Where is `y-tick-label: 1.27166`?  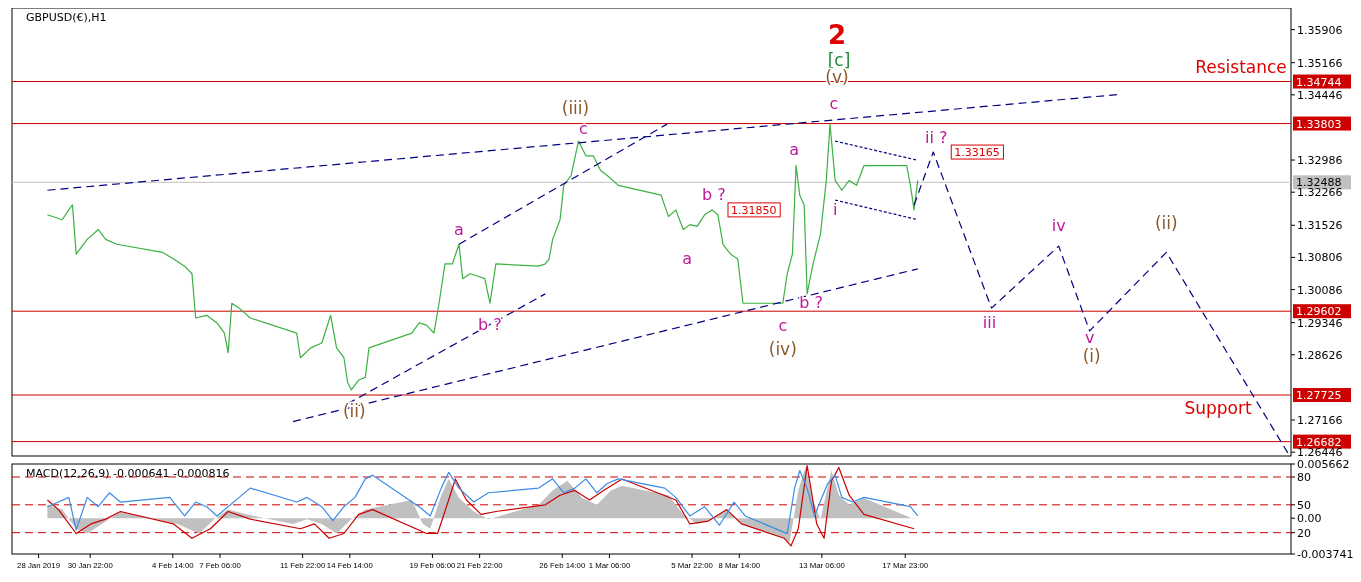 y-tick-label: 1.27166 is located at coordinates (1320, 420).